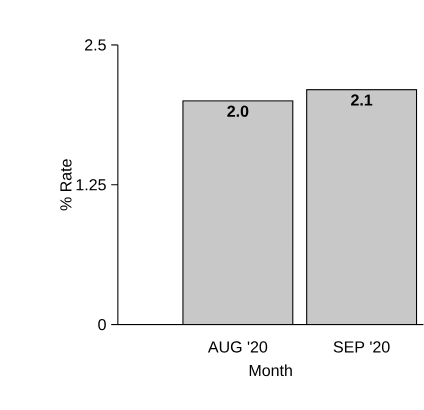 This screenshot has height=410, width=424. I want to click on y-tick-label: 1.25, so click(91, 184).